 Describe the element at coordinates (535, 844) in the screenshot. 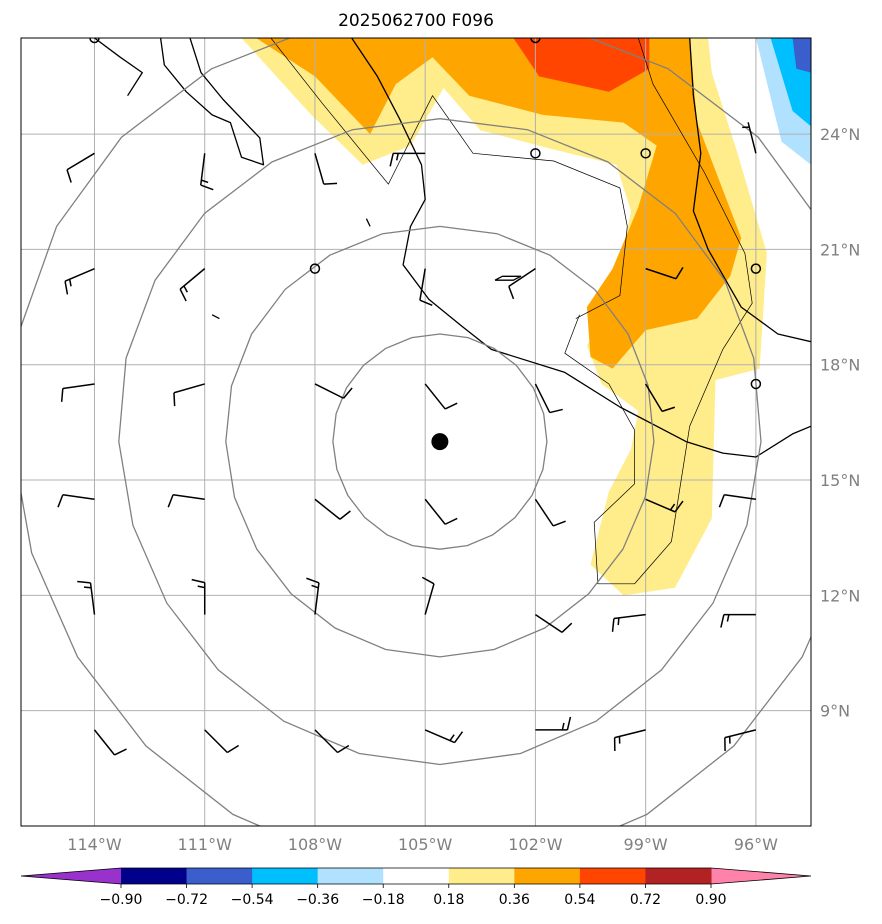

I see `x-tick-label: 102°W` at that location.